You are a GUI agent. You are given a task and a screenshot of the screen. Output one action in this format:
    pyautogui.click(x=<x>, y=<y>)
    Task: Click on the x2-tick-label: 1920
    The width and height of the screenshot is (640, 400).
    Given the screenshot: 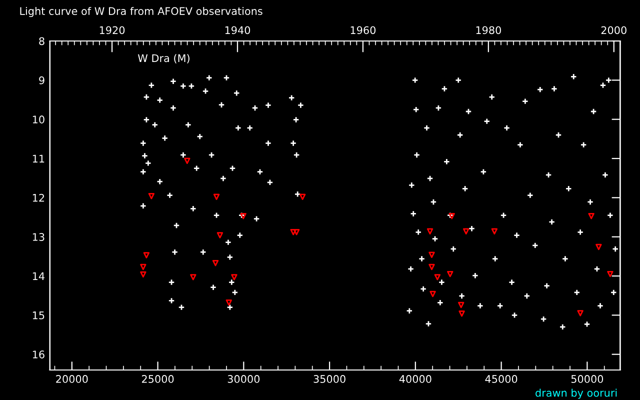 What is the action you would take?
    pyautogui.click(x=112, y=30)
    